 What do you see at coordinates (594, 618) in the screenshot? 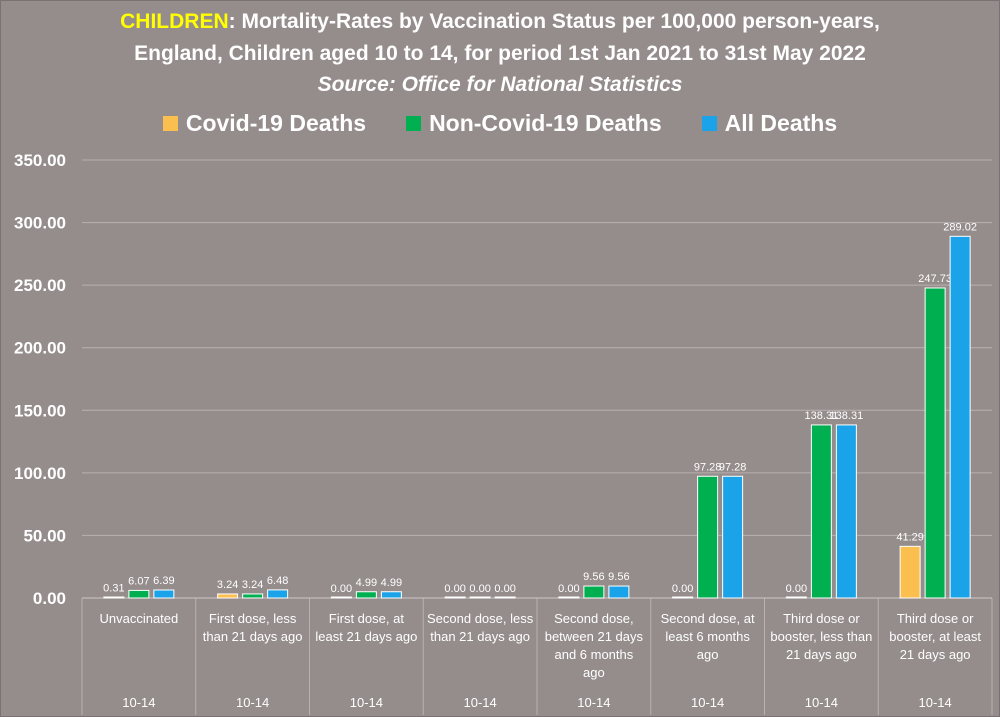
I see `x-category-label: Second dose,` at bounding box center [594, 618].